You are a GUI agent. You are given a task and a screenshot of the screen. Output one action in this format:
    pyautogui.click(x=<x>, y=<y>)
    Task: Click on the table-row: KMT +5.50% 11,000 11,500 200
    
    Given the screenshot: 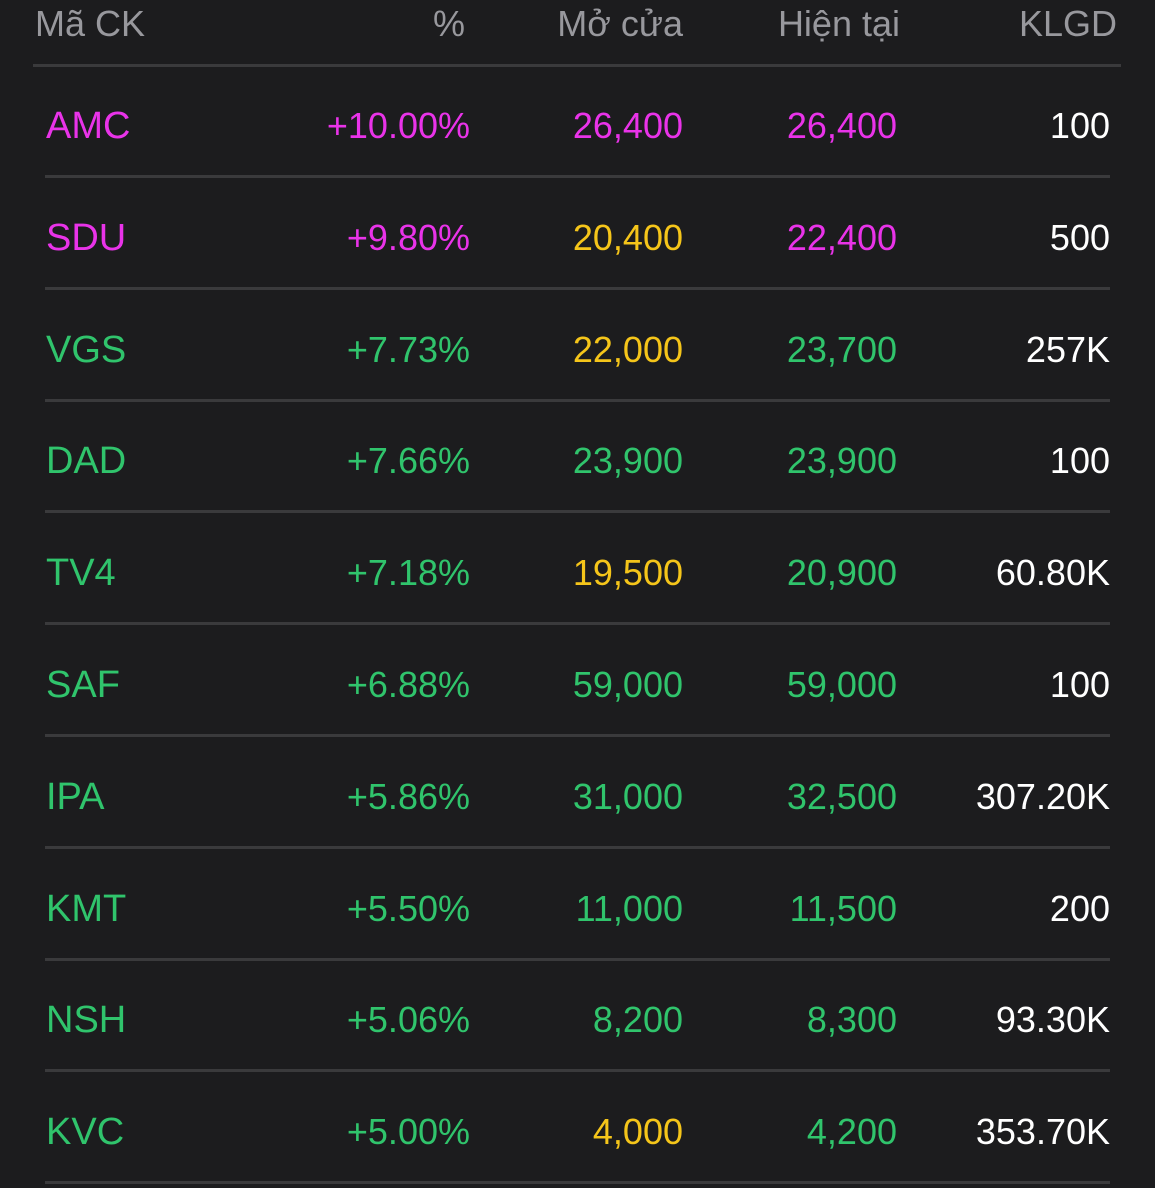 What is the action you would take?
    pyautogui.click(x=577, y=905)
    